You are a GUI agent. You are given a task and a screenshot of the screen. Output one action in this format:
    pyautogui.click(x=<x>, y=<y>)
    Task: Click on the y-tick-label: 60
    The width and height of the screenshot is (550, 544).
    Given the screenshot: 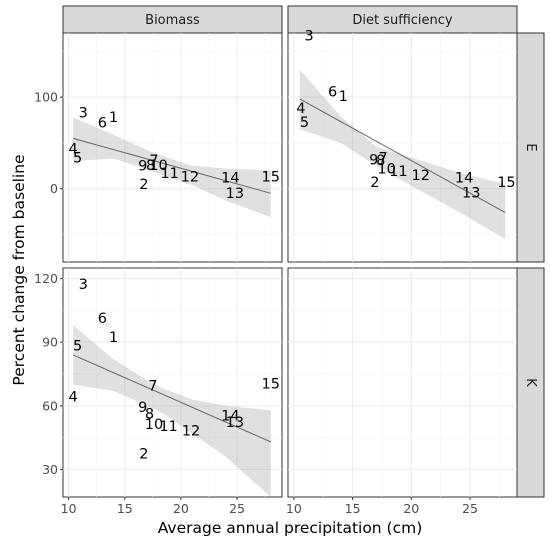 What is the action you would take?
    pyautogui.click(x=50, y=405)
    